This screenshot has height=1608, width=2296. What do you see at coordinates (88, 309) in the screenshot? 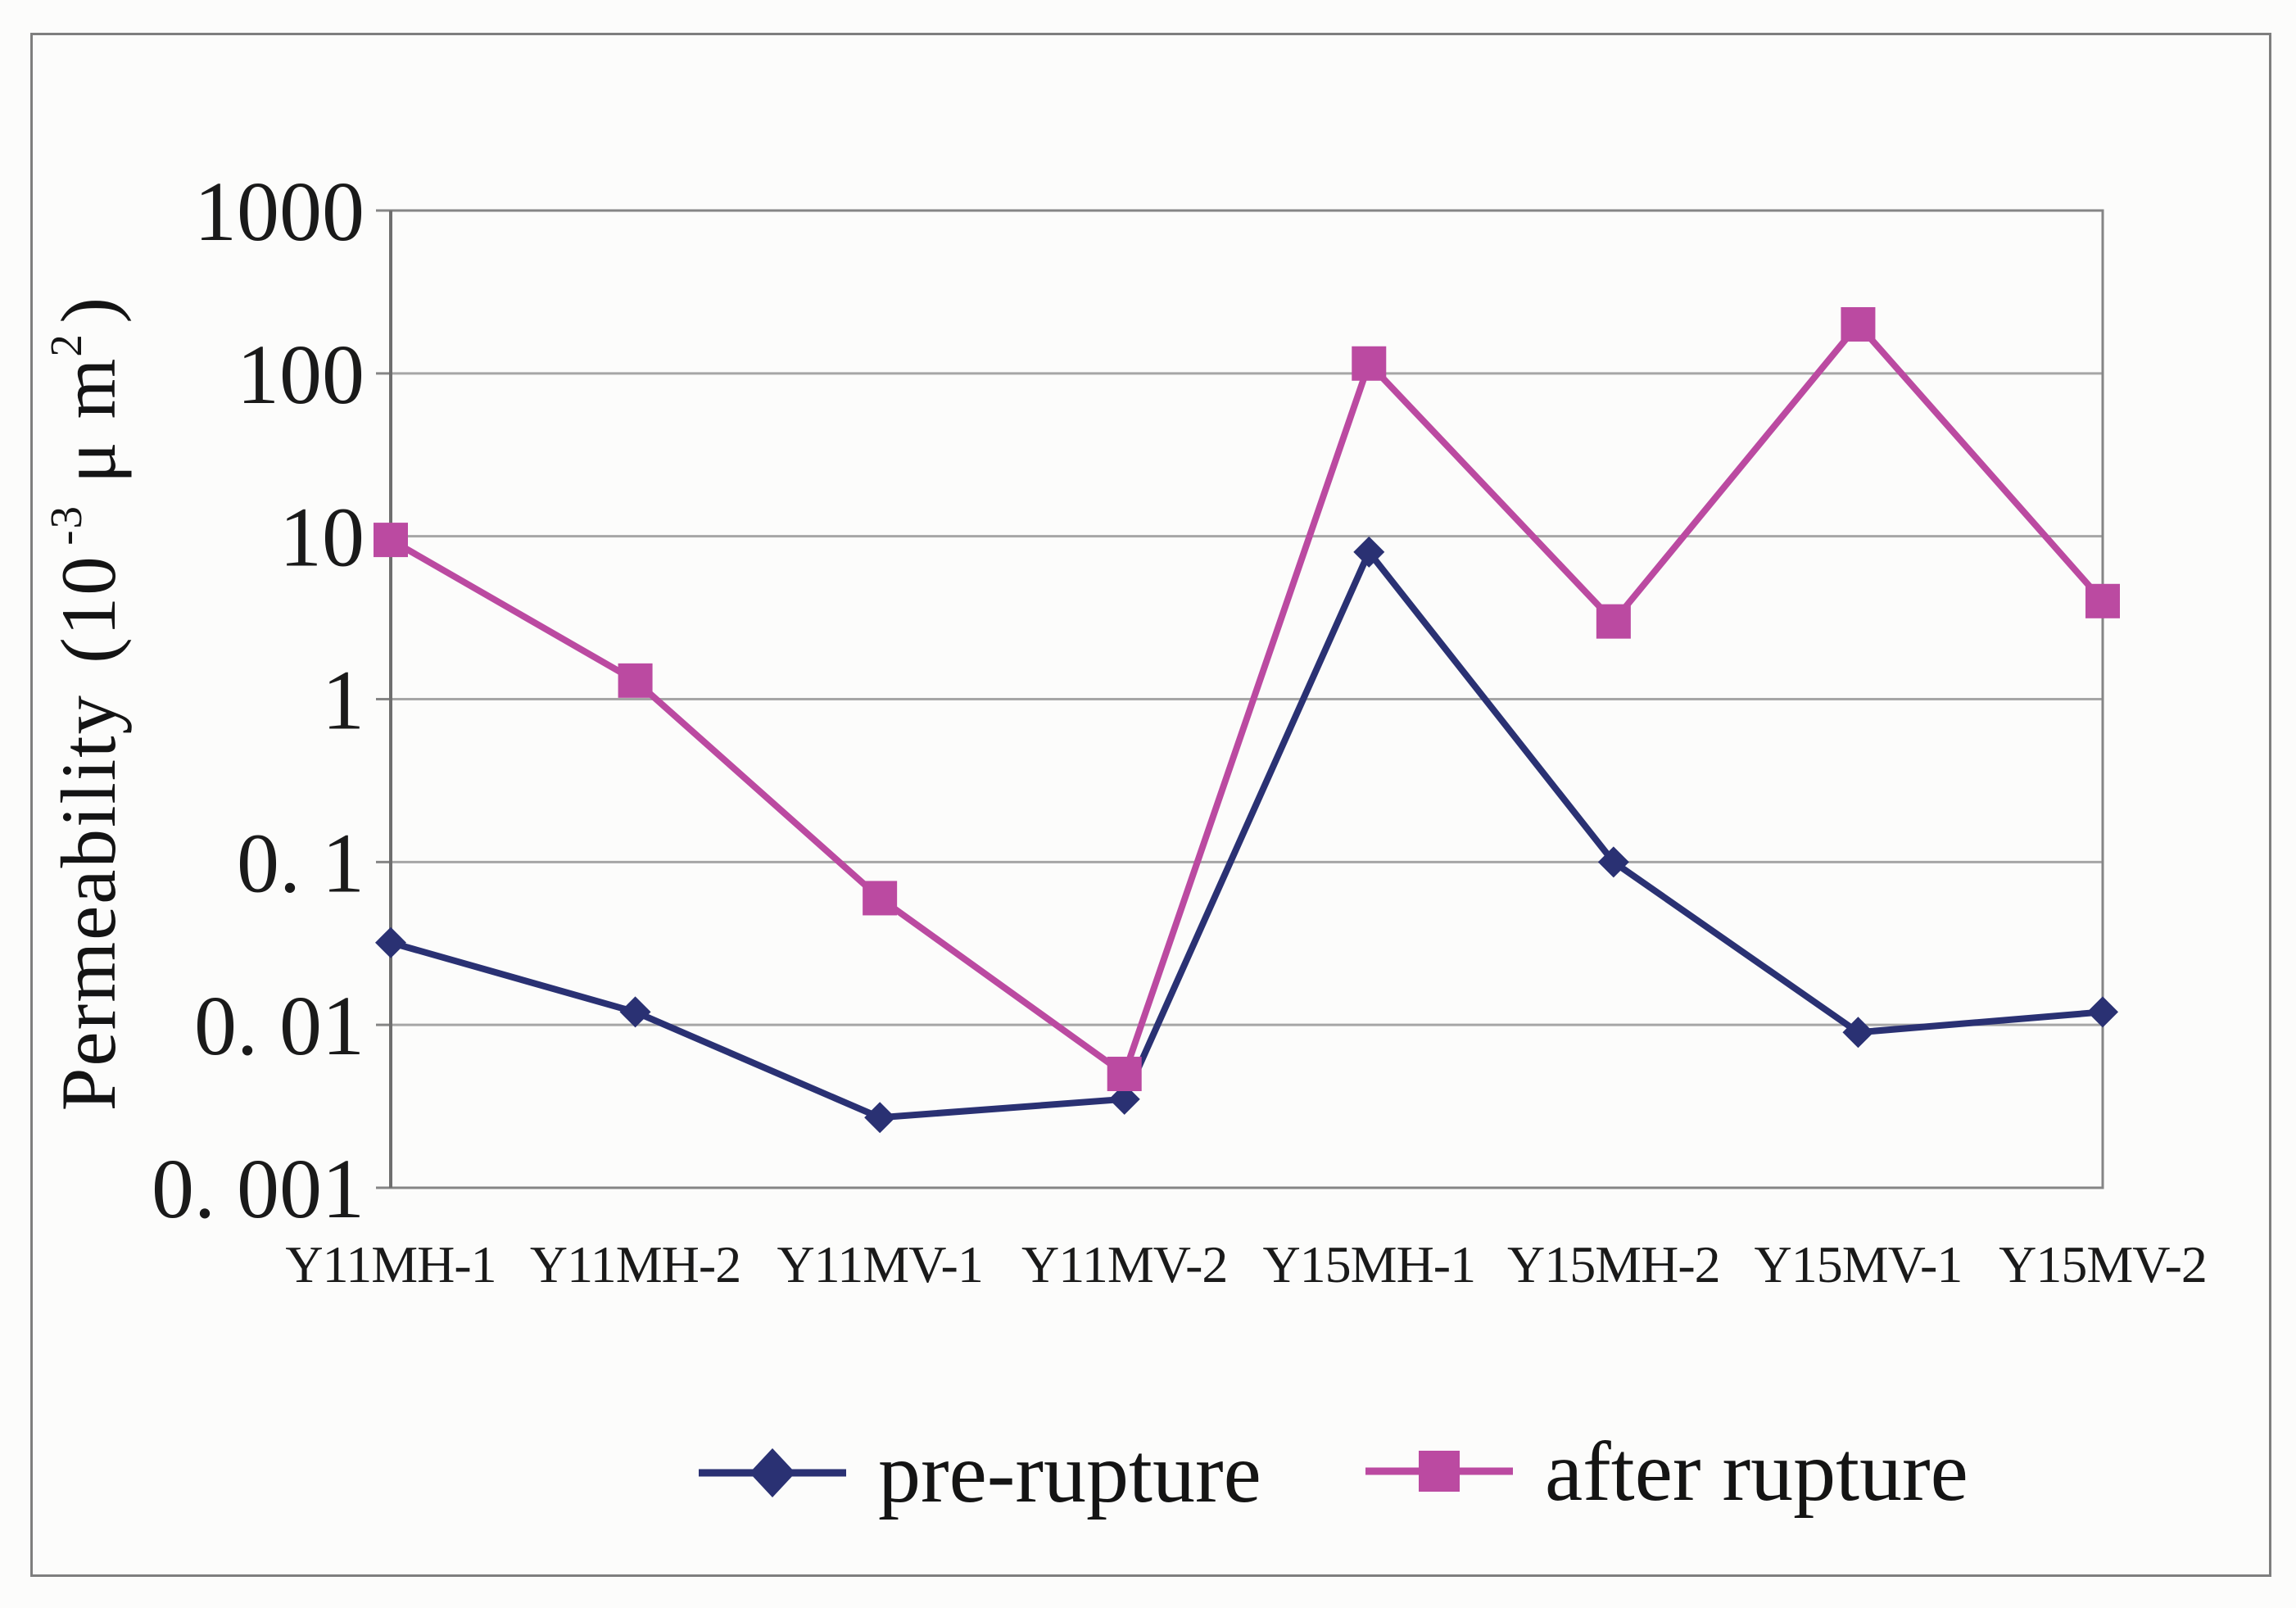
I see `y-axis-unit-close: )` at bounding box center [88, 309].